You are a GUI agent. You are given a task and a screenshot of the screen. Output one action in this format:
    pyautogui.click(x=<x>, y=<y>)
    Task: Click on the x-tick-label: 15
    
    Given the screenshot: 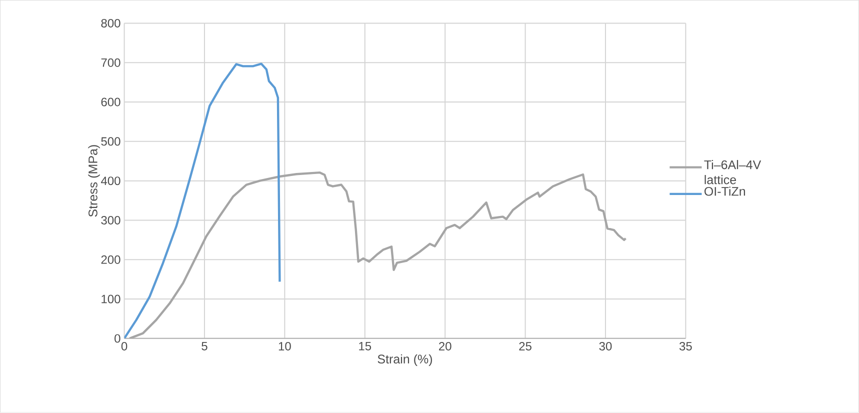 What is the action you would take?
    pyautogui.click(x=365, y=346)
    